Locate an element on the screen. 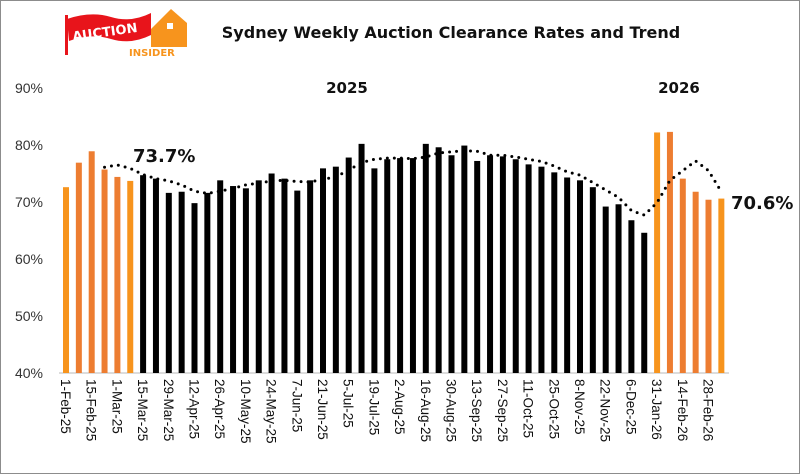  x-tick-label: 28-Feb-26 is located at coordinates (708, 410).